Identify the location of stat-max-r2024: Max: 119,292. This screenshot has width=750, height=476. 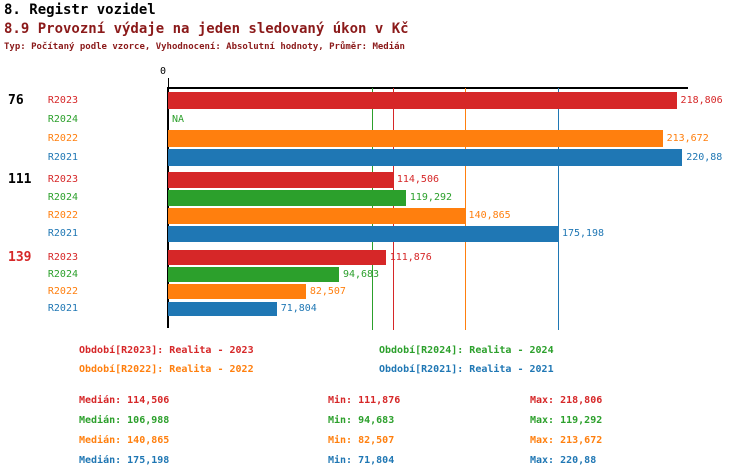
(566, 420).